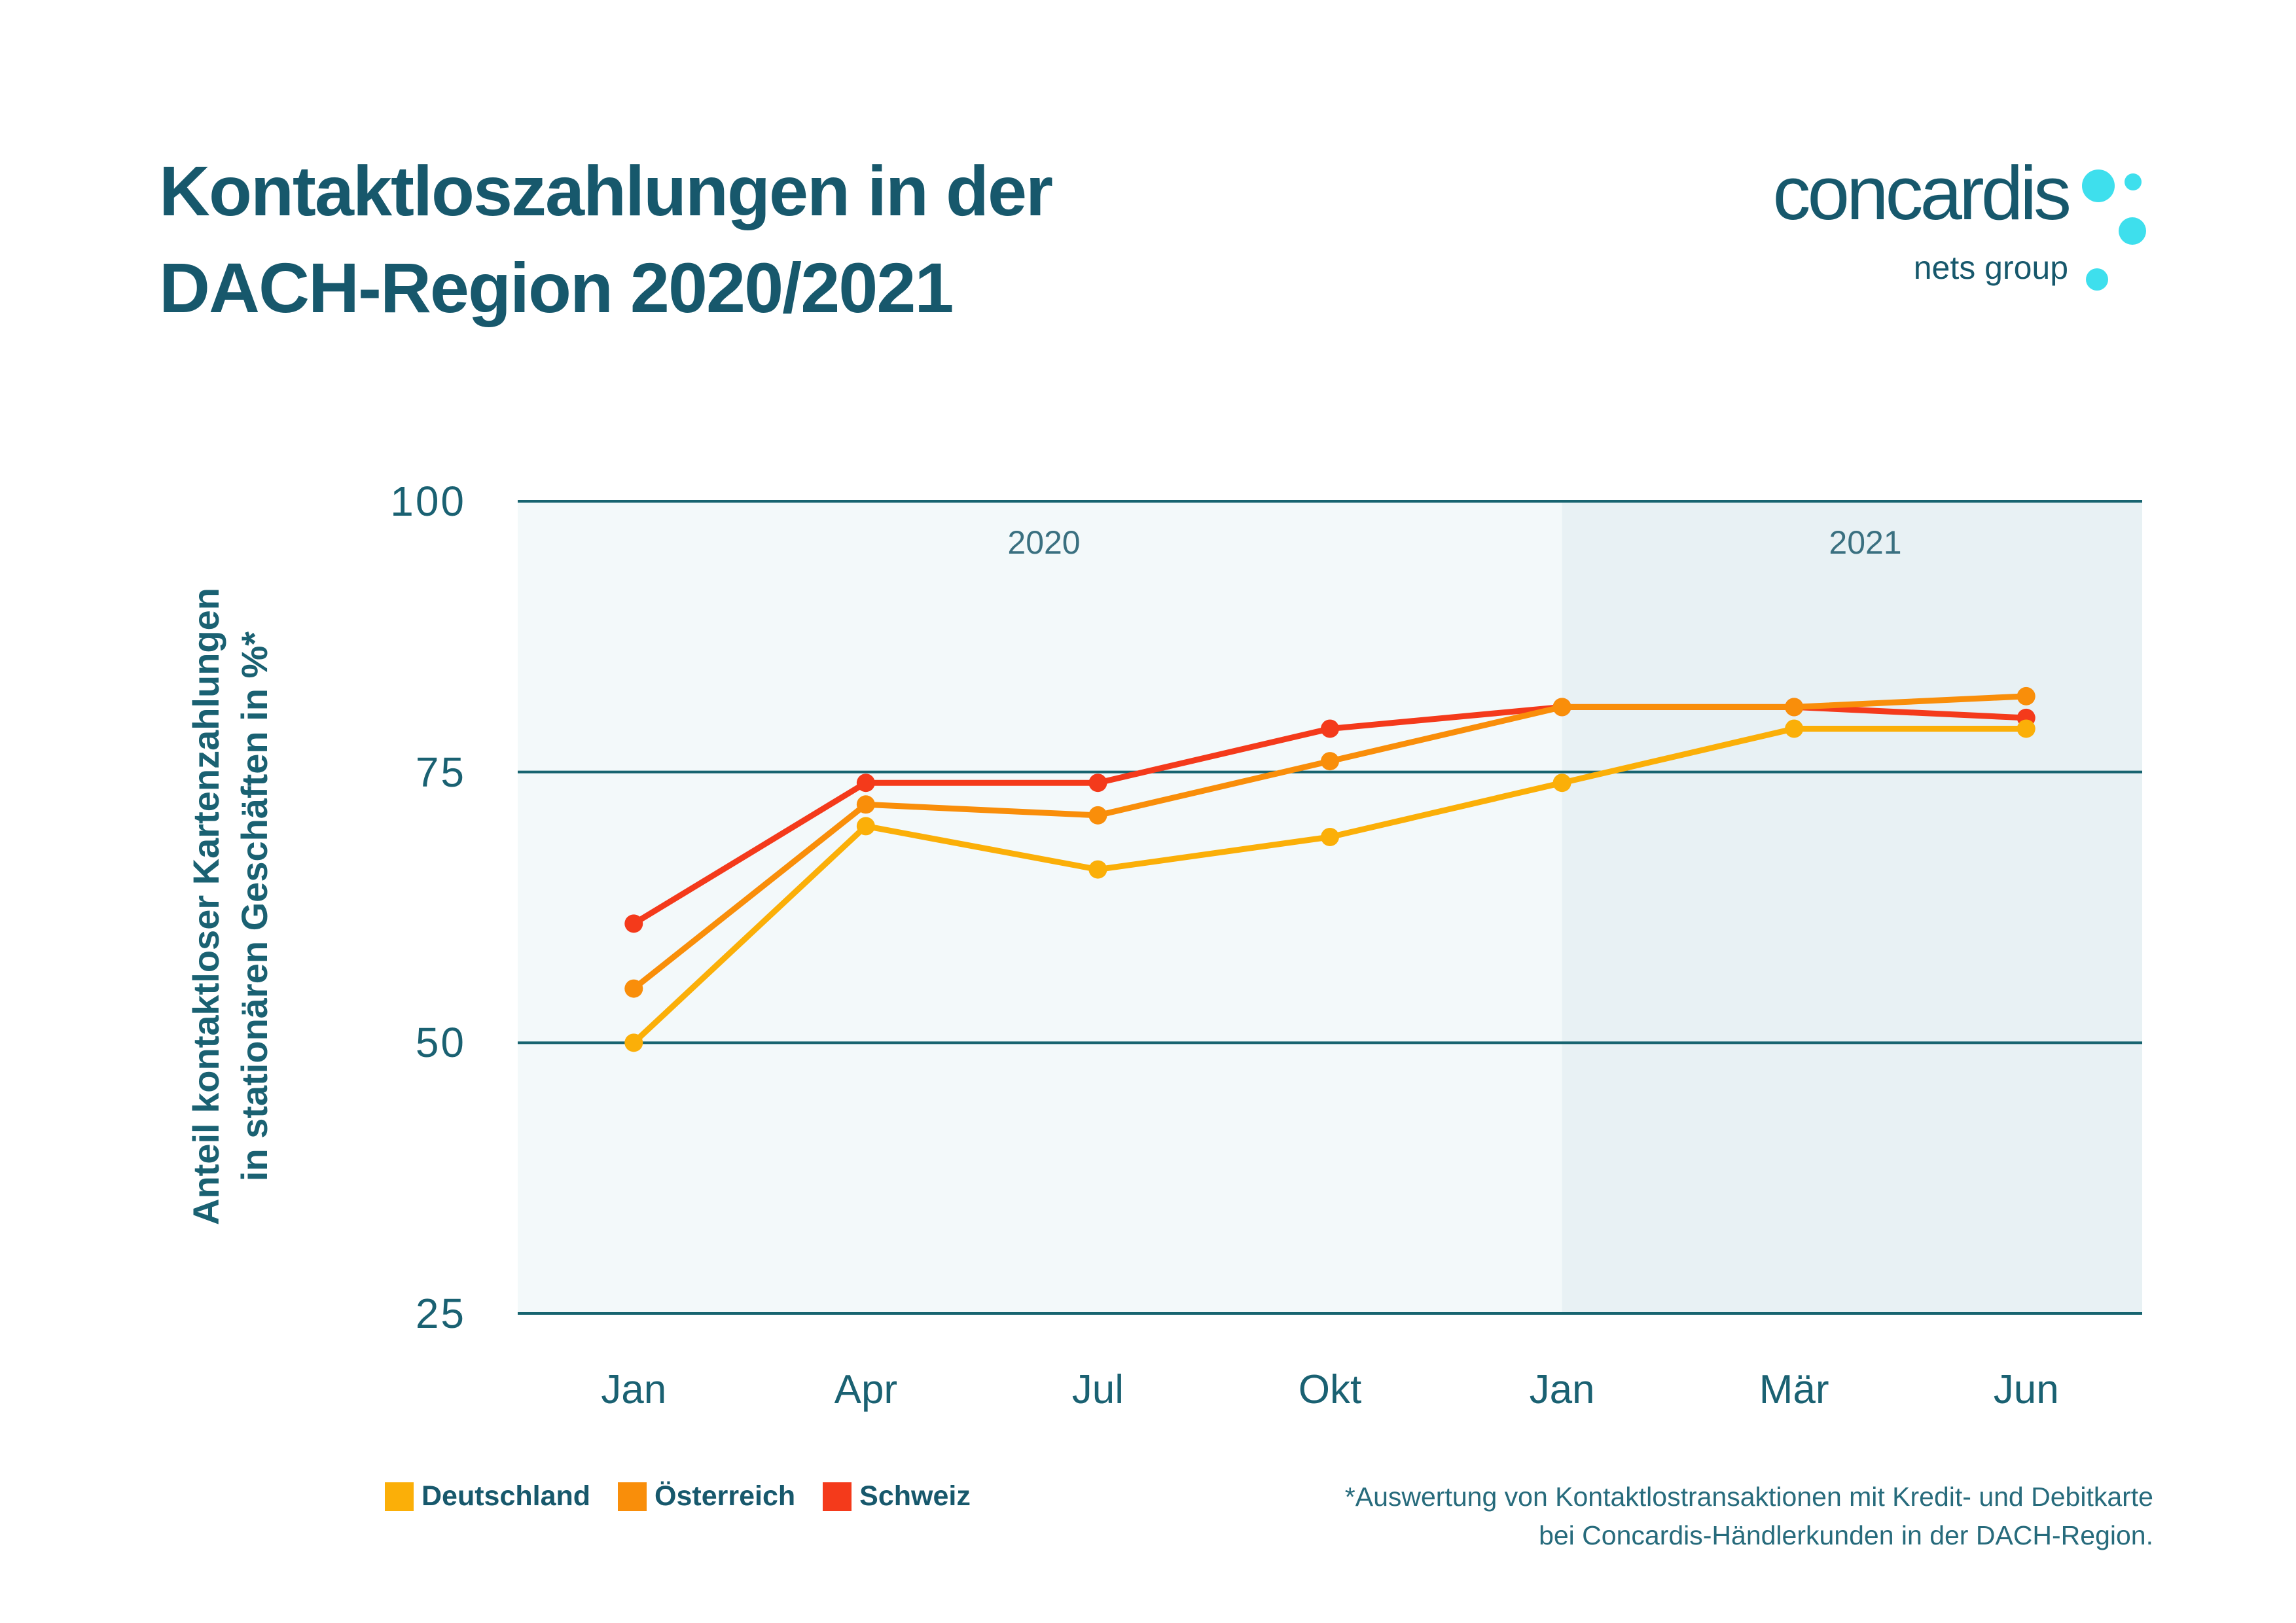 The image size is (2296, 1623). What do you see at coordinates (725, 1496) in the screenshot?
I see `legend-label-sterreich: Österreich` at bounding box center [725, 1496].